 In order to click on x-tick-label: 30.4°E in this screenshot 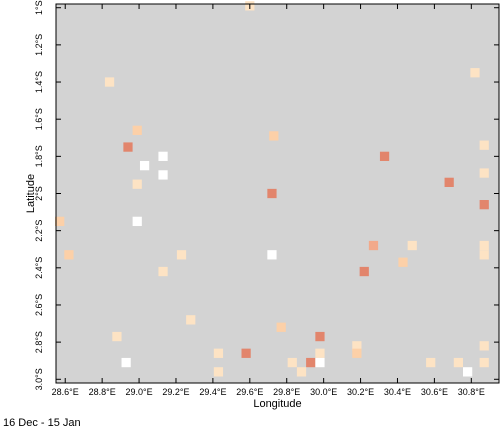, I will do `click(397, 392)`.